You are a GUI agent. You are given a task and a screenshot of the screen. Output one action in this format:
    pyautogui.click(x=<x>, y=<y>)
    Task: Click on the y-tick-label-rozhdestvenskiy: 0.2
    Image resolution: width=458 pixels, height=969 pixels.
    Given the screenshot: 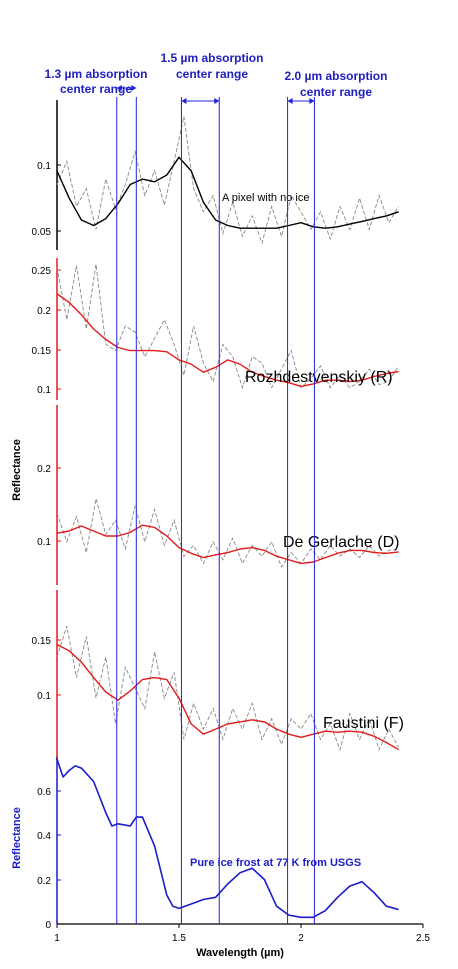 What is the action you would take?
    pyautogui.click(x=44, y=311)
    